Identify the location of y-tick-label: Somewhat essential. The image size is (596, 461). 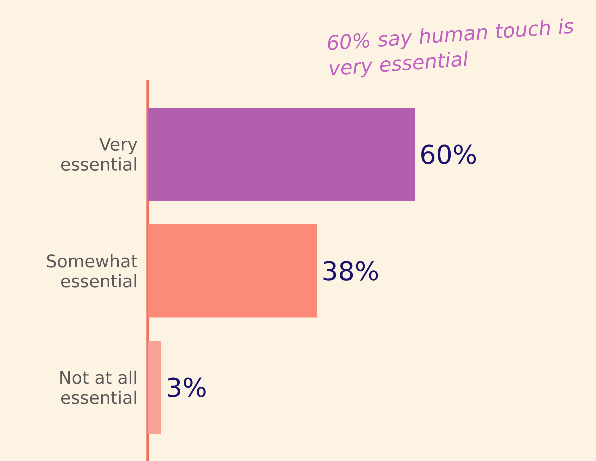
(92, 271).